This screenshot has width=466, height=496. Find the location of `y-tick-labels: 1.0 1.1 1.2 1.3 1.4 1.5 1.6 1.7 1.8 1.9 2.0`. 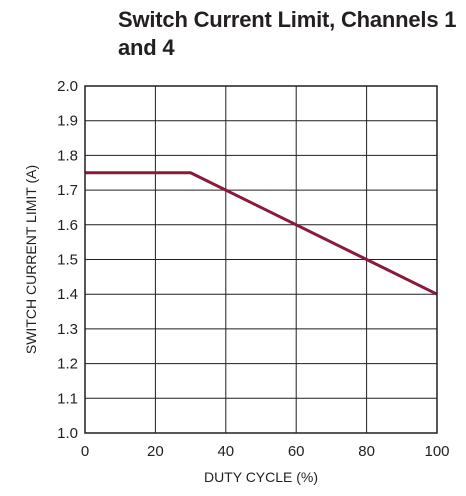

y-tick-labels: 1.0 1.1 1.2 1.3 1.4 1.5 1.6 1.7 1.8 1.9 2.0 is located at coordinates (67, 260).